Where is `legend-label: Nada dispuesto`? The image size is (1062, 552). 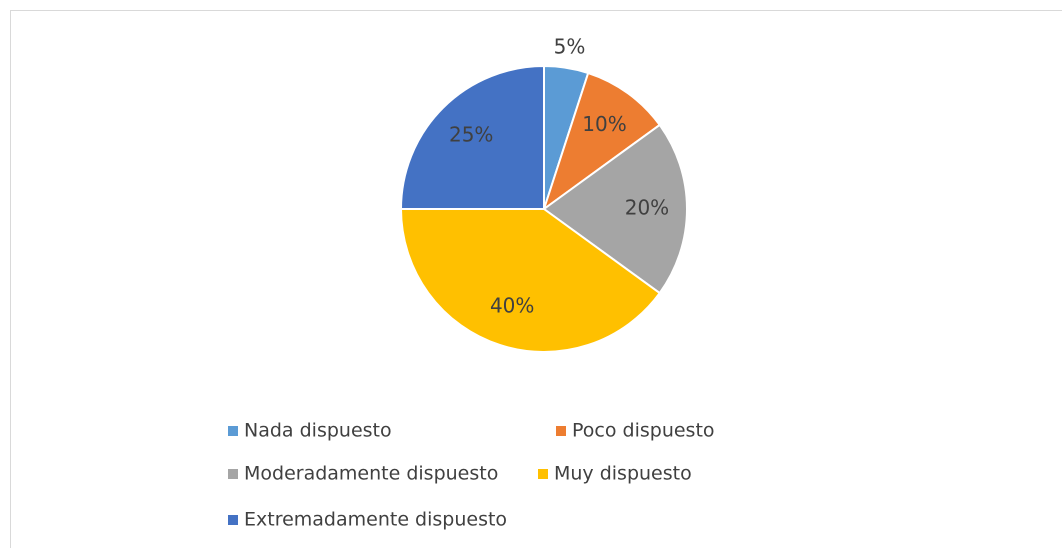 legend-label: Nada dispuesto is located at coordinates (318, 431).